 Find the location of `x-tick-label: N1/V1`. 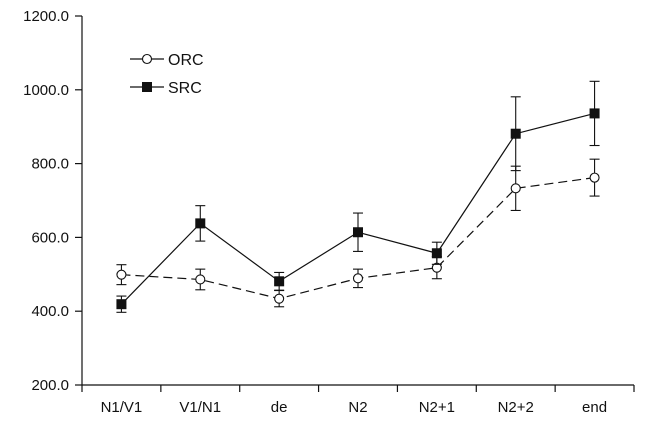

x-tick-label: N1/V1 is located at coordinates (122, 407).